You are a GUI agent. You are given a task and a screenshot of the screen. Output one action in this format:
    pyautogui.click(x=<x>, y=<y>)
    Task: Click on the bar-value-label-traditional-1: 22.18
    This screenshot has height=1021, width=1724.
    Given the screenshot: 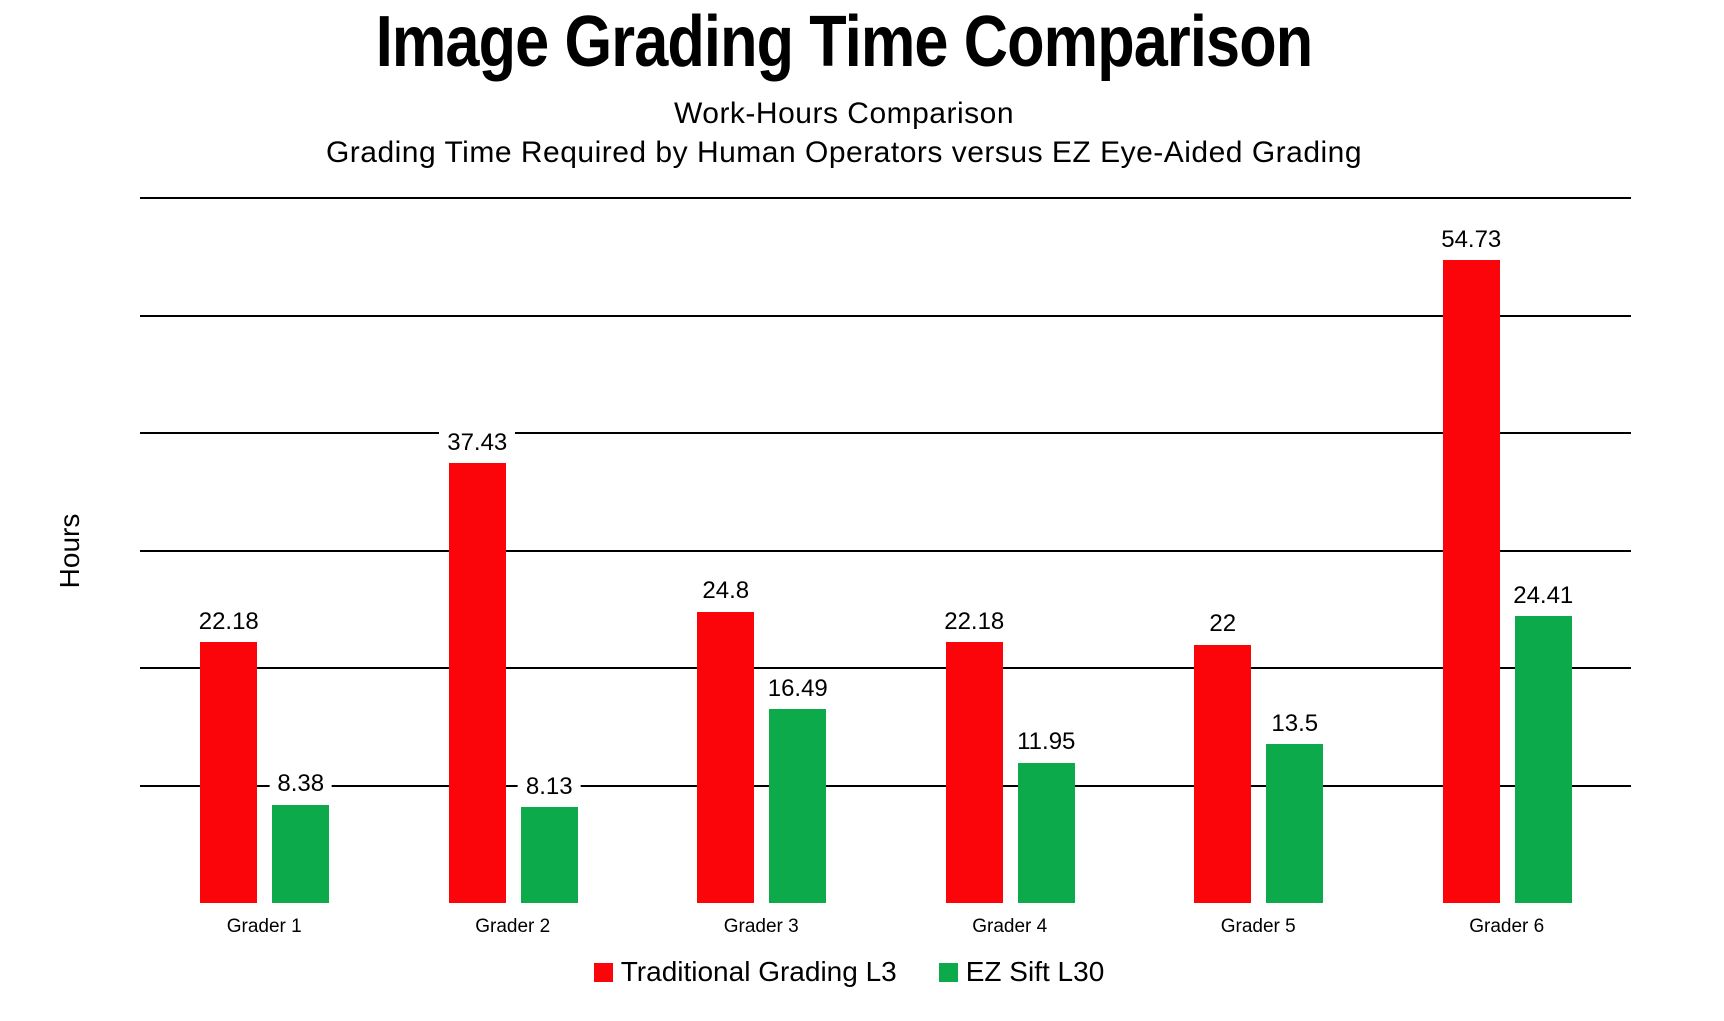 What is the action you would take?
    pyautogui.click(x=228, y=622)
    